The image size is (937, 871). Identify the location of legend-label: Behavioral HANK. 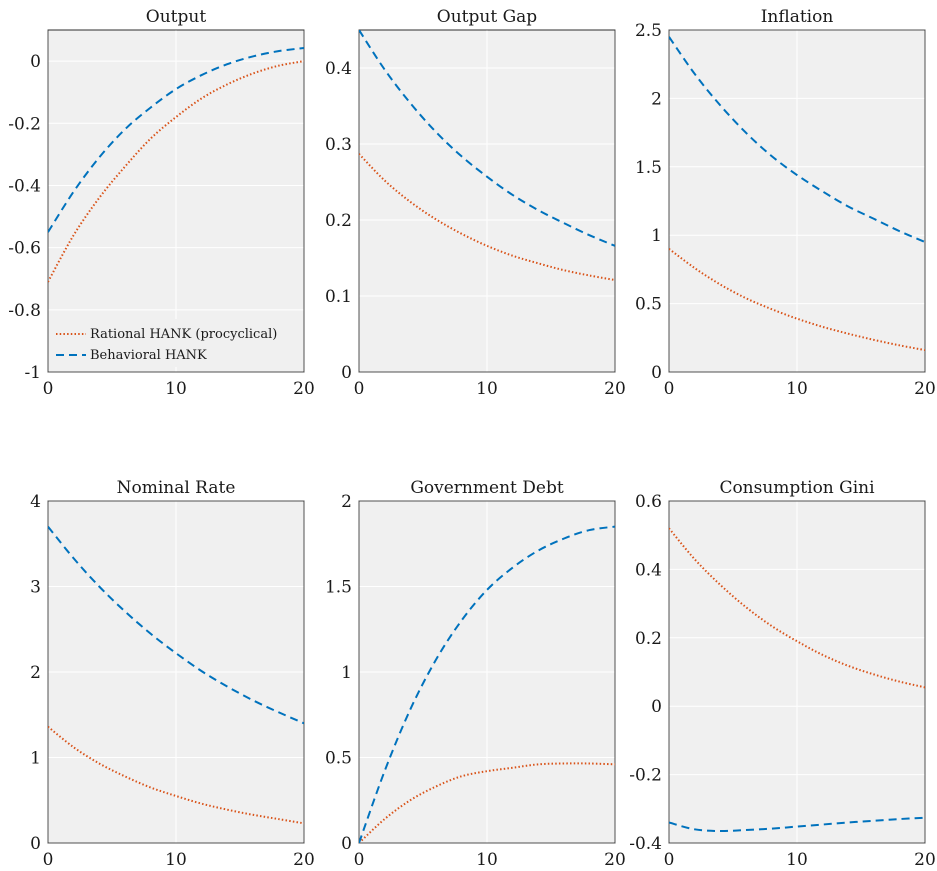
(148, 355).